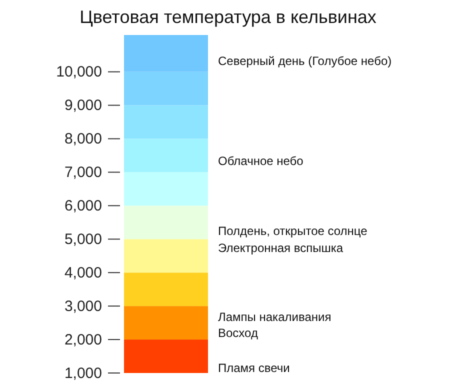 This screenshot has height=383, width=452. What do you see at coordinates (83, 339) in the screenshot?
I see `y-tick-label: 2,000` at bounding box center [83, 339].